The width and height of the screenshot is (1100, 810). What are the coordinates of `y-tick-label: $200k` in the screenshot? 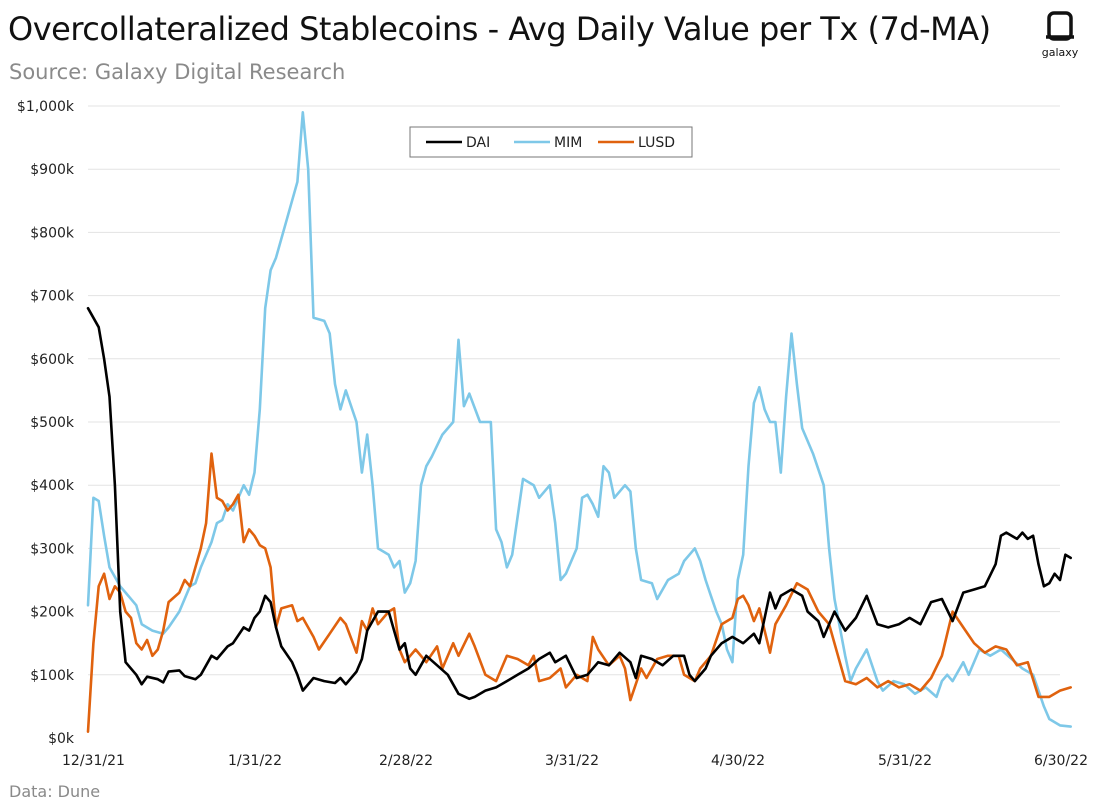 It's located at (52, 613).